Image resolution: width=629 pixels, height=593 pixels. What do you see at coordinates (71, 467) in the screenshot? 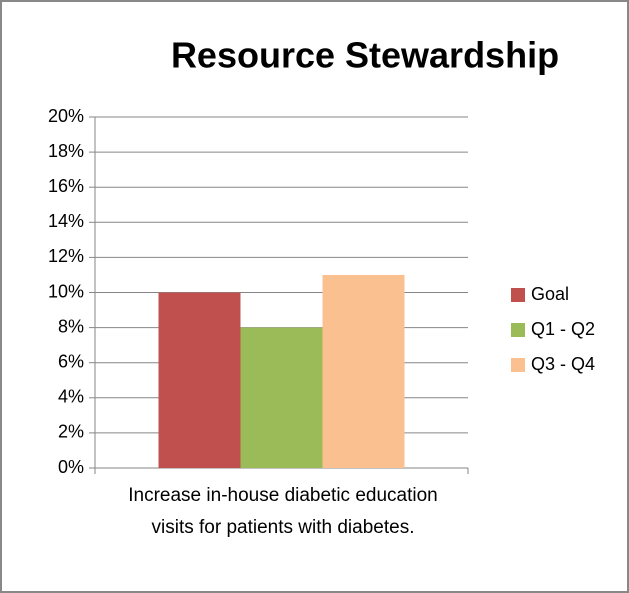
I see `y-tick-label: 0%` at bounding box center [71, 467].